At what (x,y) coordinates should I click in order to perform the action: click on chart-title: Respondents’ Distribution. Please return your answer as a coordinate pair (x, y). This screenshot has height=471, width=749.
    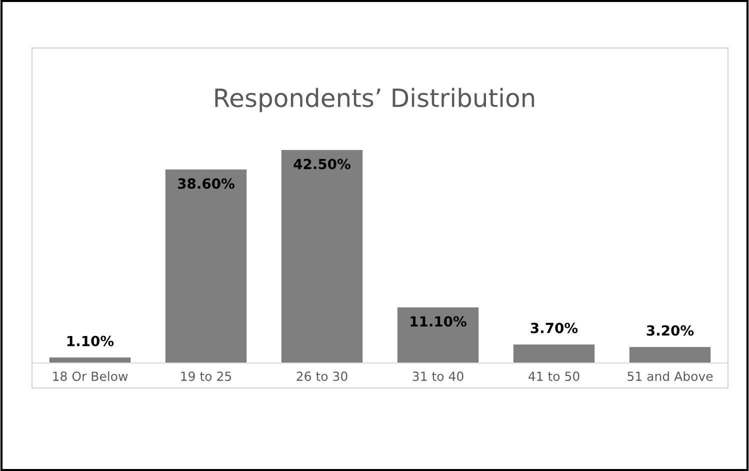
    Looking at the image, I should click on (374, 100).